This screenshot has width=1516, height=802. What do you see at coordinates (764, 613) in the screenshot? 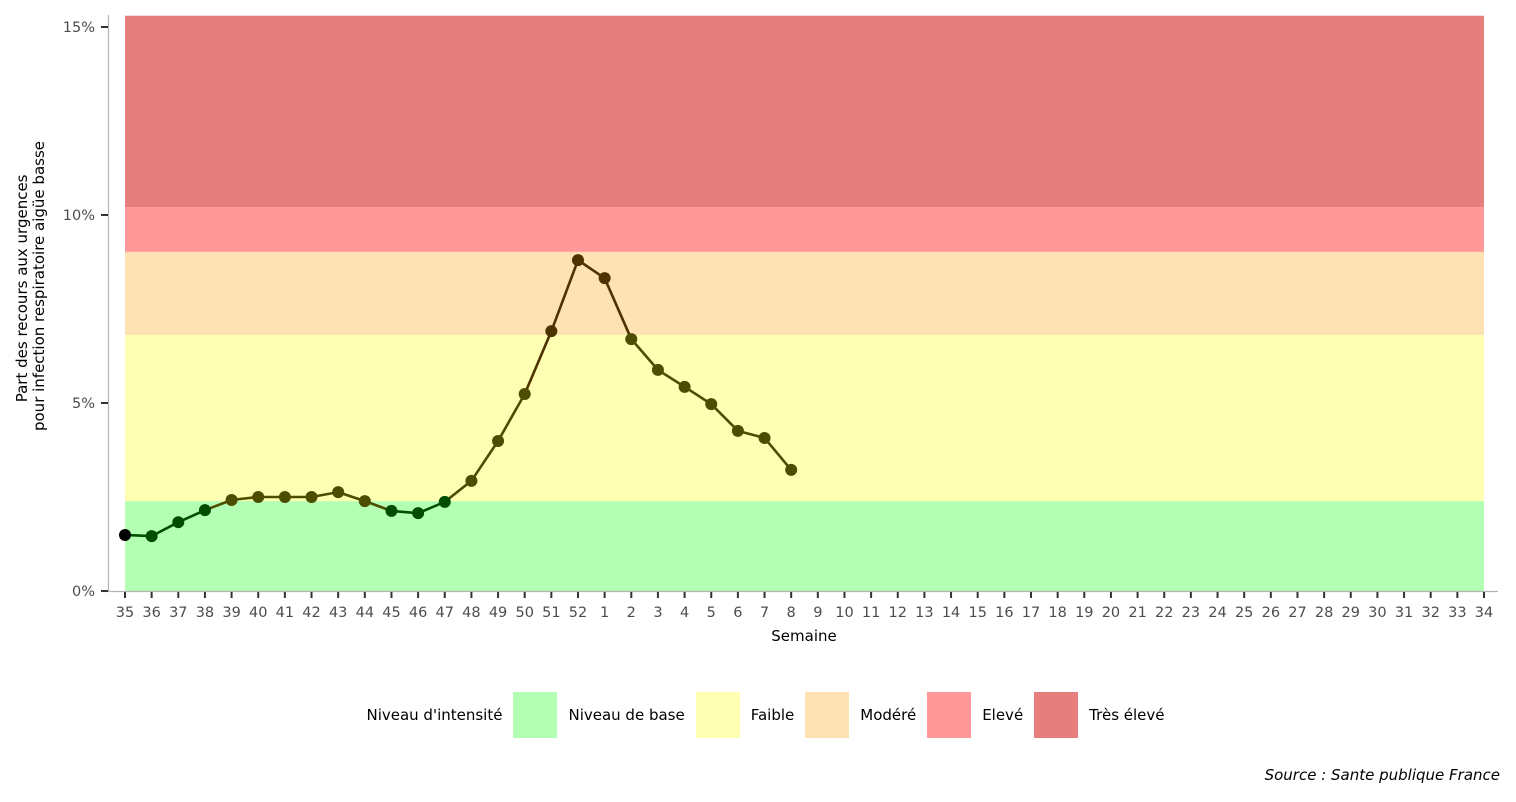
I see `x-tick-label: 7` at bounding box center [764, 613].